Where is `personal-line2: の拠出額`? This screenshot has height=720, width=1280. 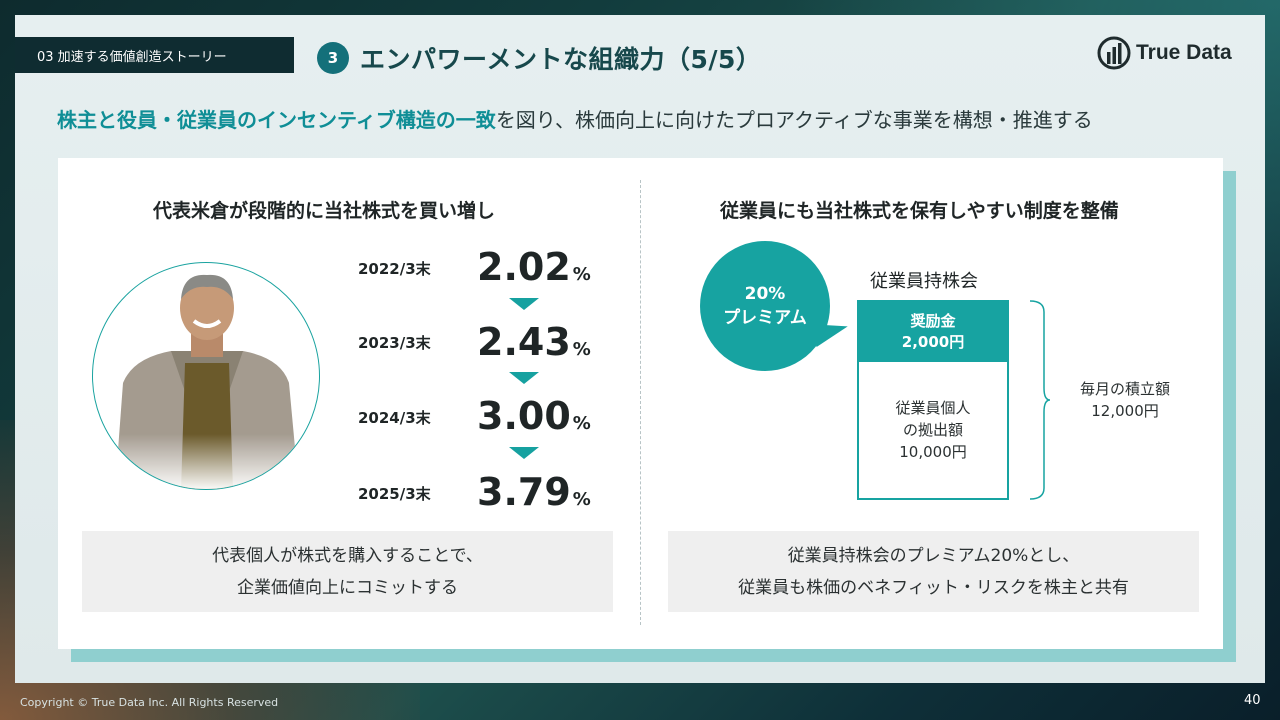 personal-line2: の拠出額 is located at coordinates (932, 430).